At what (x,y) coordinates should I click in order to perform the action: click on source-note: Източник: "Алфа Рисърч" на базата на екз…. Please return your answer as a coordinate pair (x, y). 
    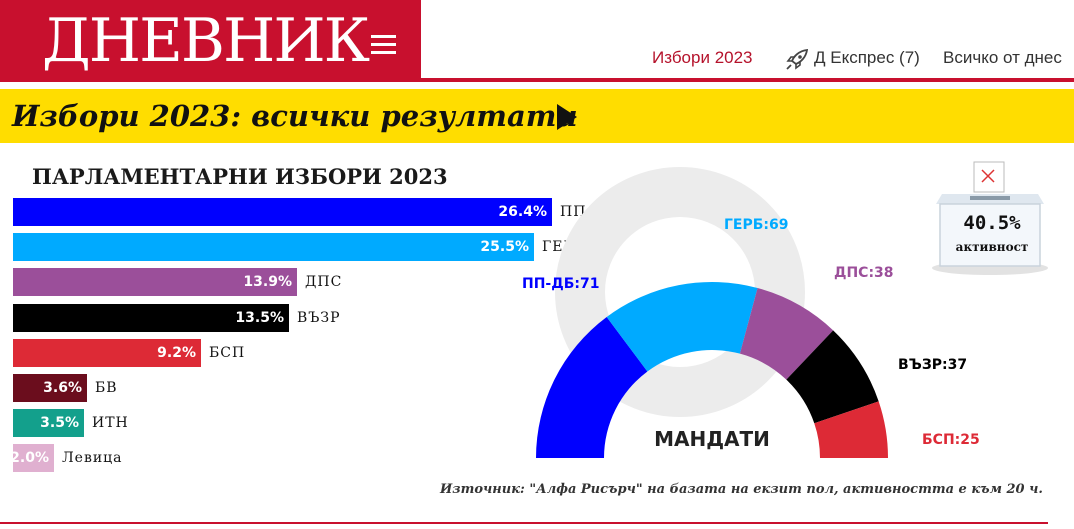
    Looking at the image, I should click on (741, 489).